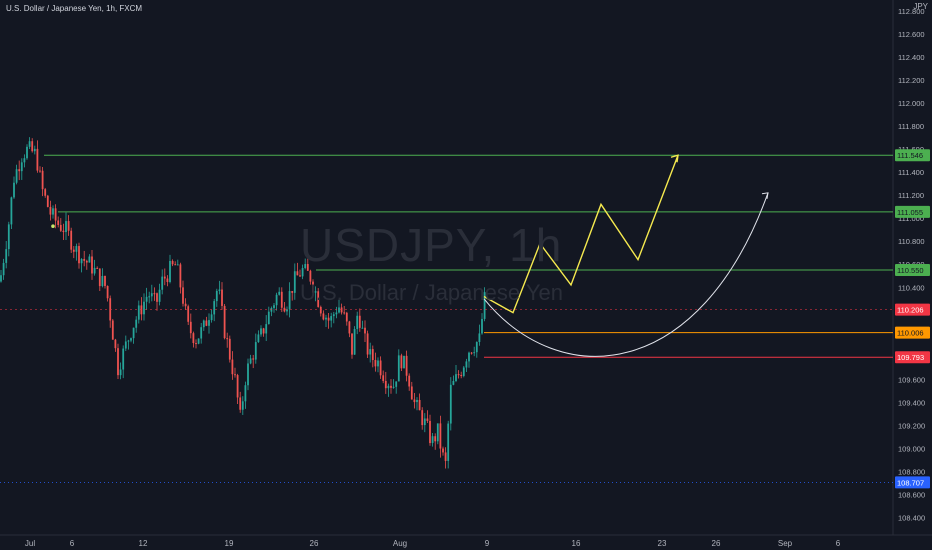 The height and width of the screenshot is (550, 932). Describe the element at coordinates (911, 403) in the screenshot. I see `price-tick-label: 109.400` at that location.